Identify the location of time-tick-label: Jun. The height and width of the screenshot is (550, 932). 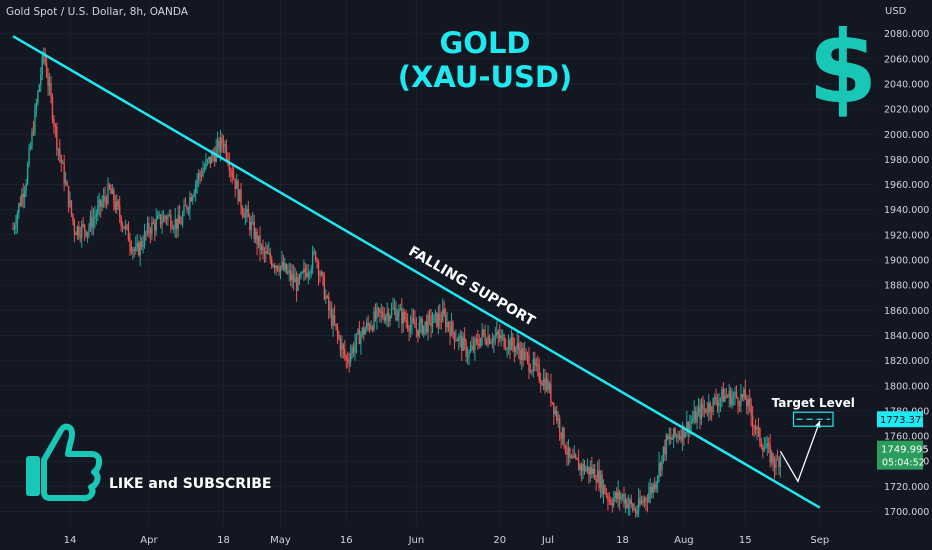
(416, 540).